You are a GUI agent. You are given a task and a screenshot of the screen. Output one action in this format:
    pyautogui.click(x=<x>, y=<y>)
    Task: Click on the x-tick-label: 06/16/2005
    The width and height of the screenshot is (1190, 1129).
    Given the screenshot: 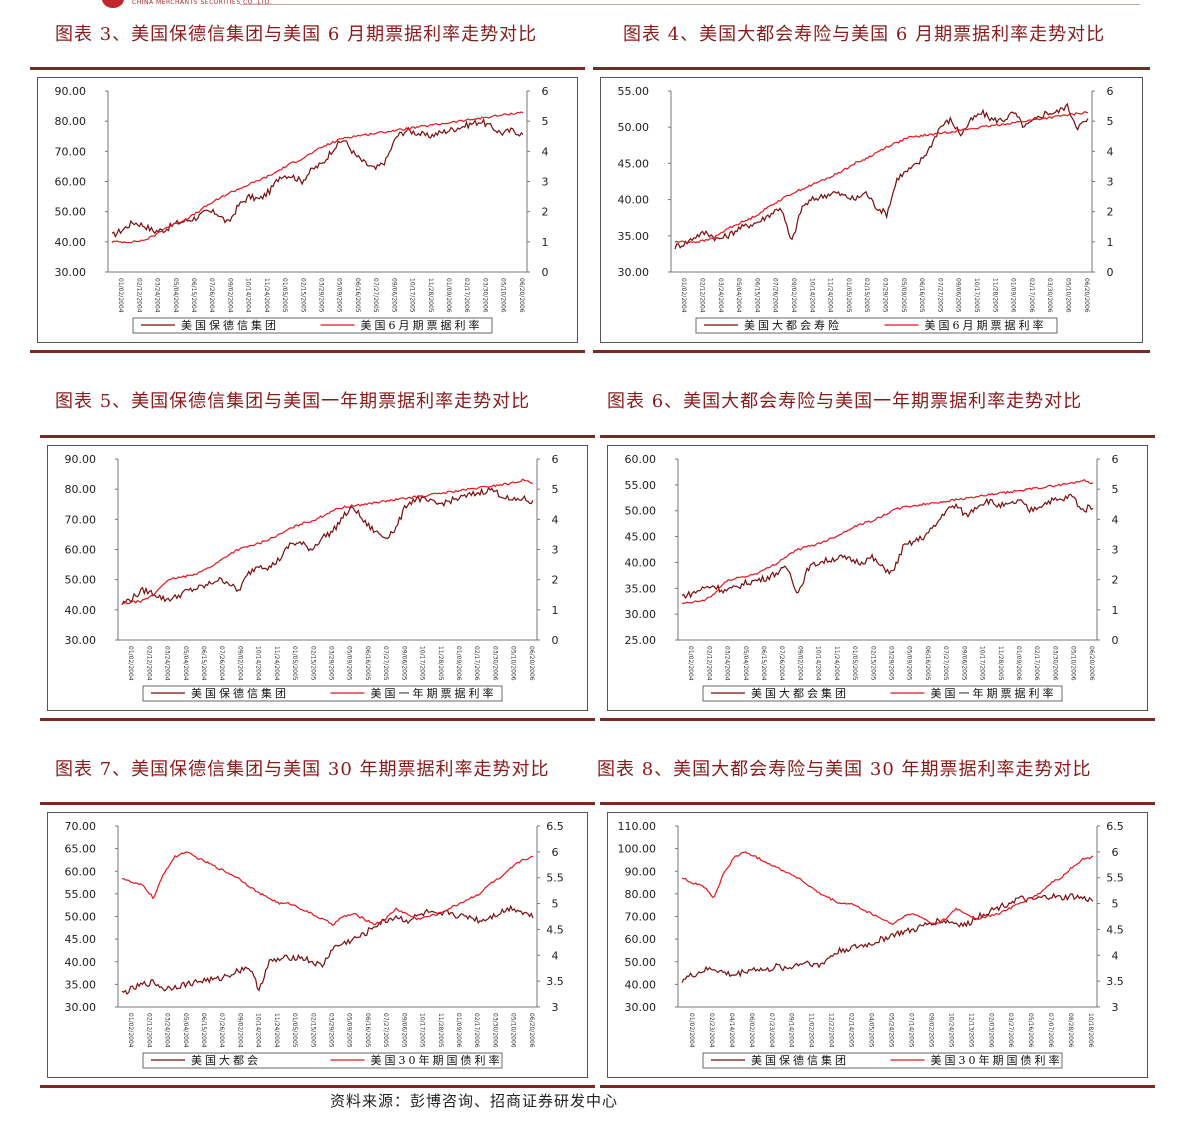 What is the action you would take?
    pyautogui.click(x=357, y=295)
    